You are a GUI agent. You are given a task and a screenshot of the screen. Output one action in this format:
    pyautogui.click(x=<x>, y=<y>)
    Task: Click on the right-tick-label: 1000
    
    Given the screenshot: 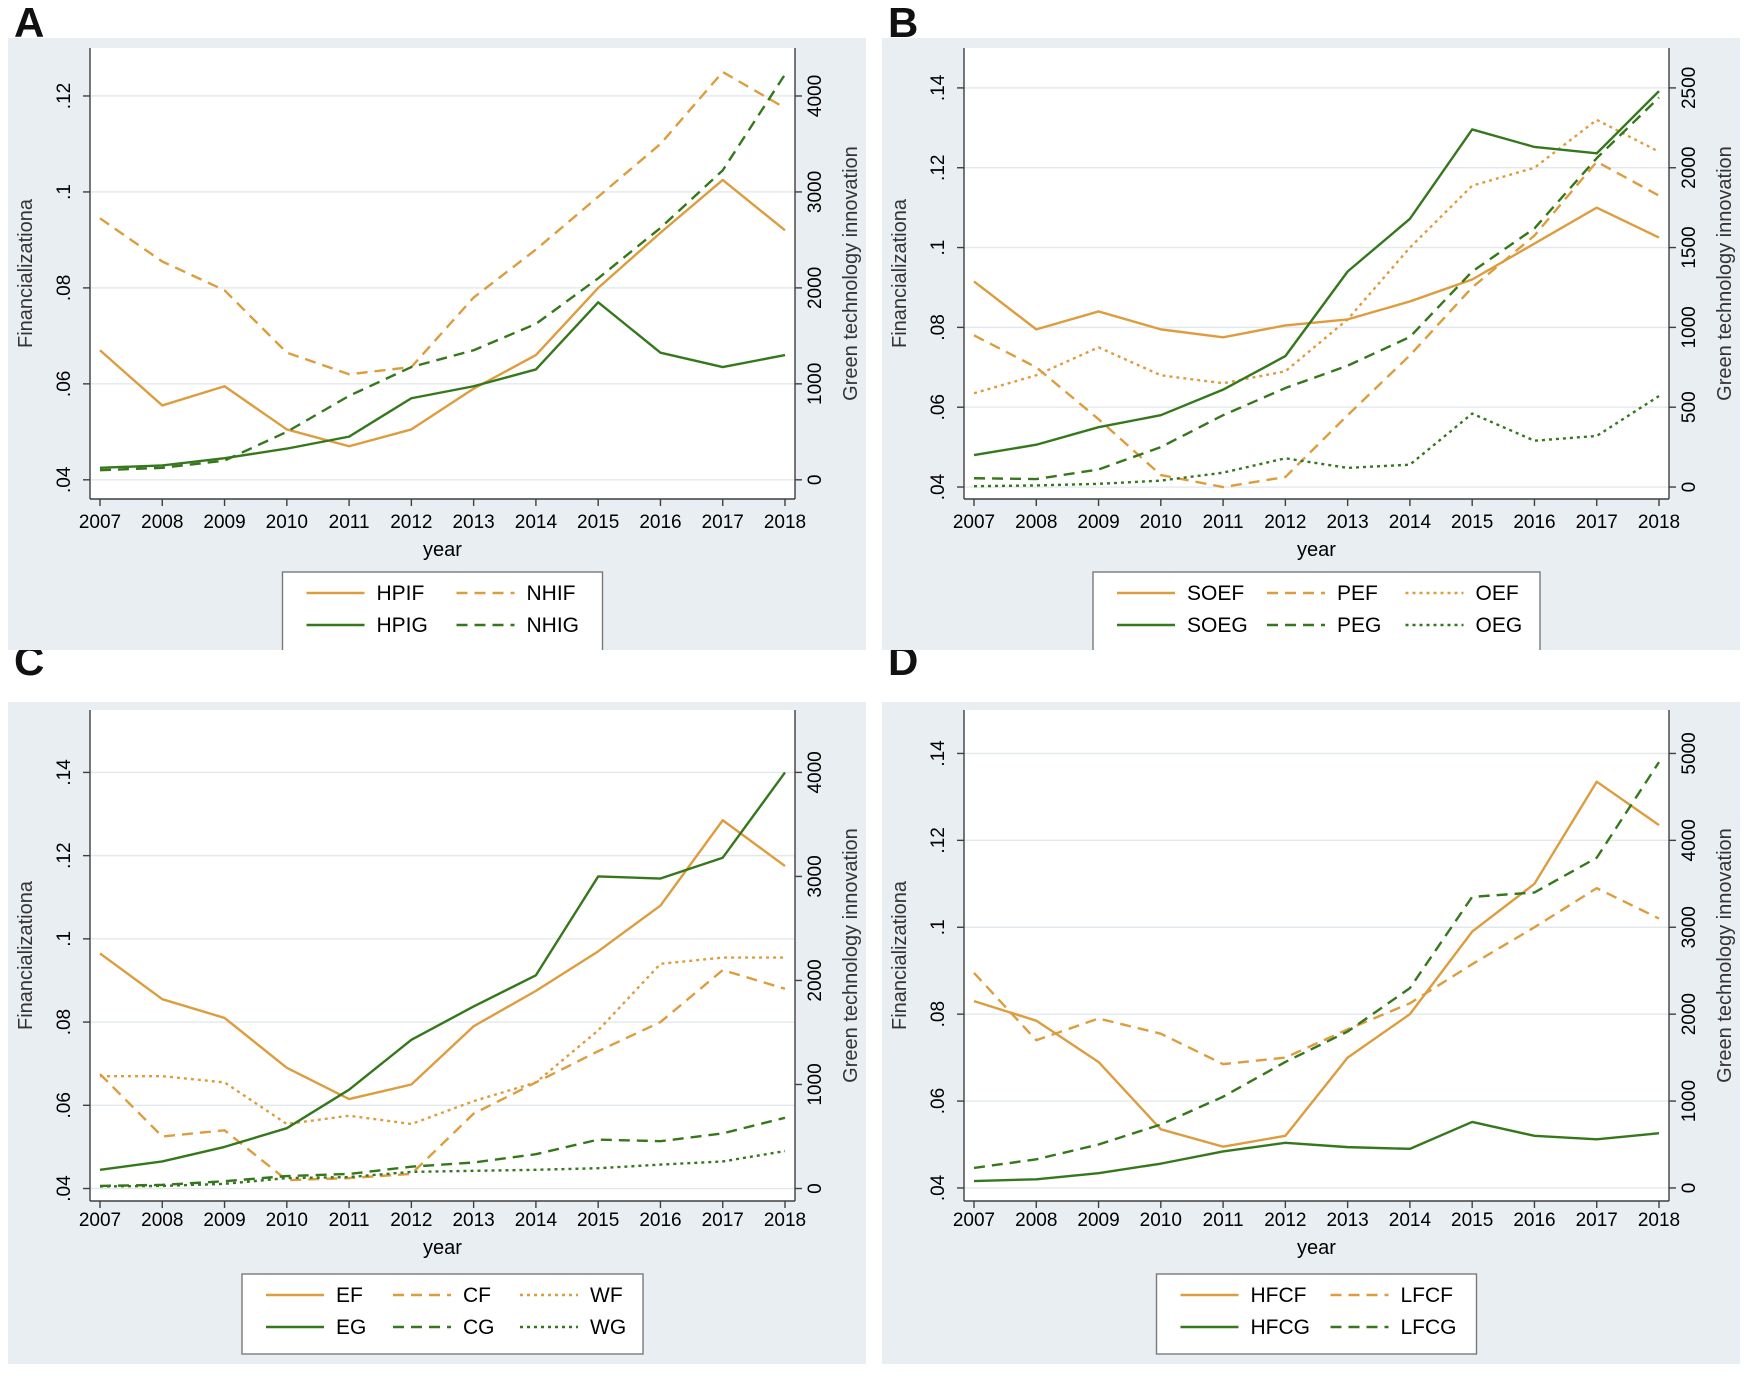 What is the action you would take?
    pyautogui.click(x=1689, y=327)
    